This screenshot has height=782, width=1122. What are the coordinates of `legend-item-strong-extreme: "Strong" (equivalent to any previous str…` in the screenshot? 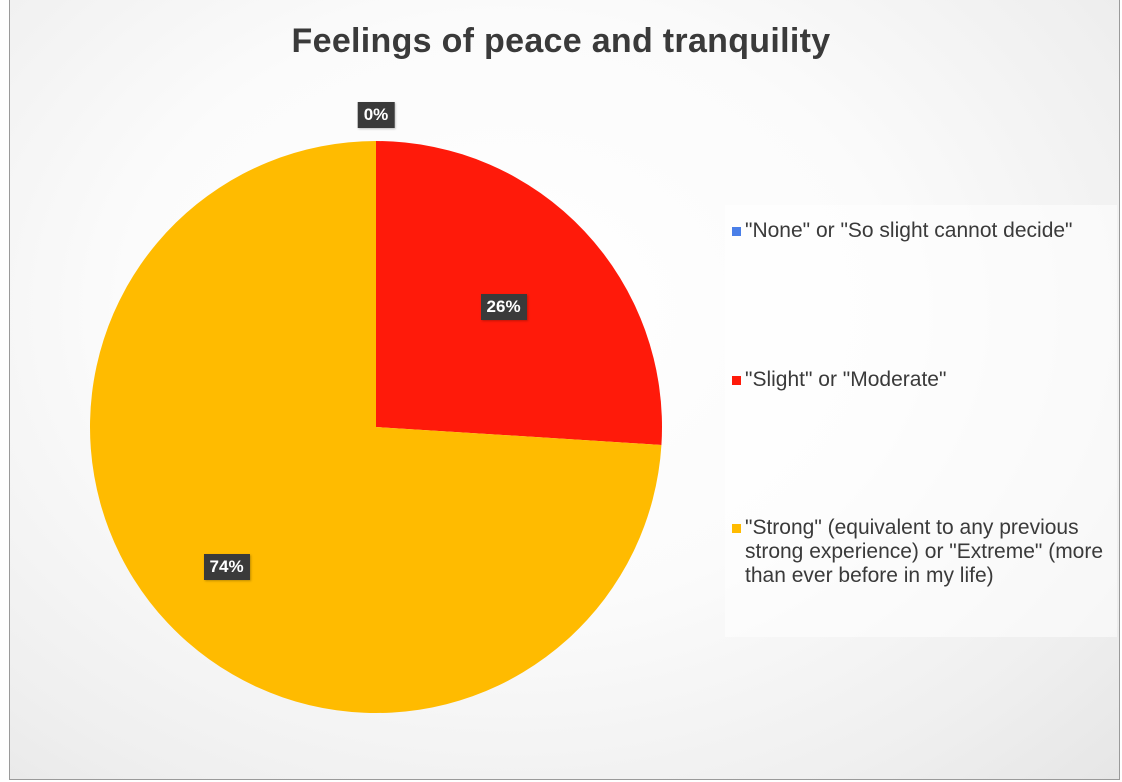 It's located at (922, 552).